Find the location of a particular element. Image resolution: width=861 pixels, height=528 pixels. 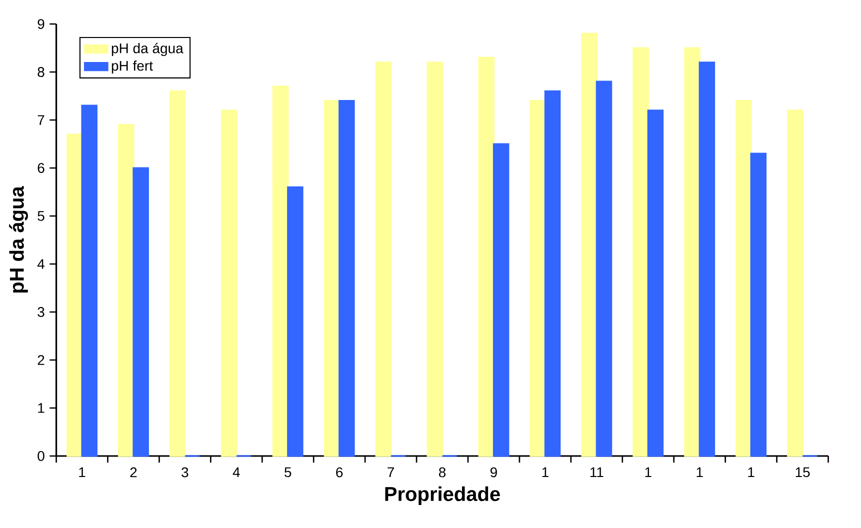

y-tick-label: 6 is located at coordinates (41, 168).